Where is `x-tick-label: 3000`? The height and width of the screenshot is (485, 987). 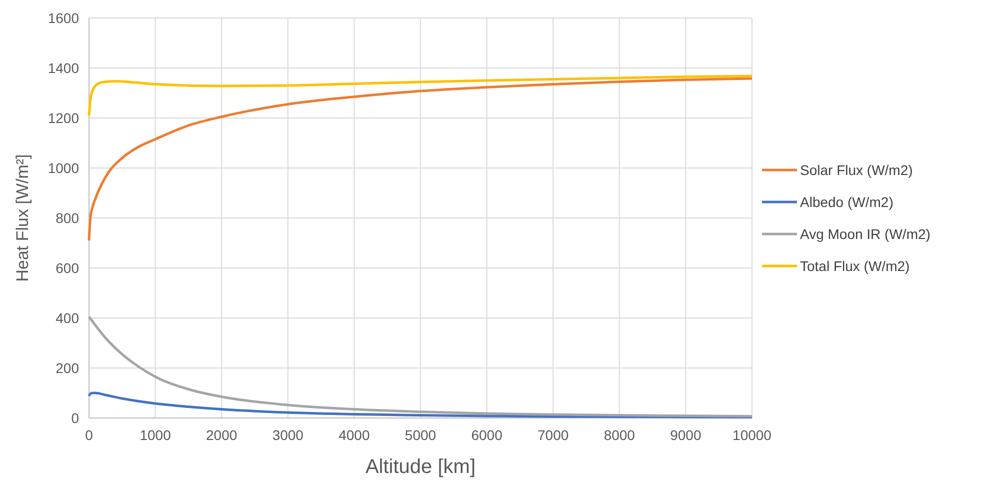
x-tick-label: 3000 is located at coordinates (288, 435).